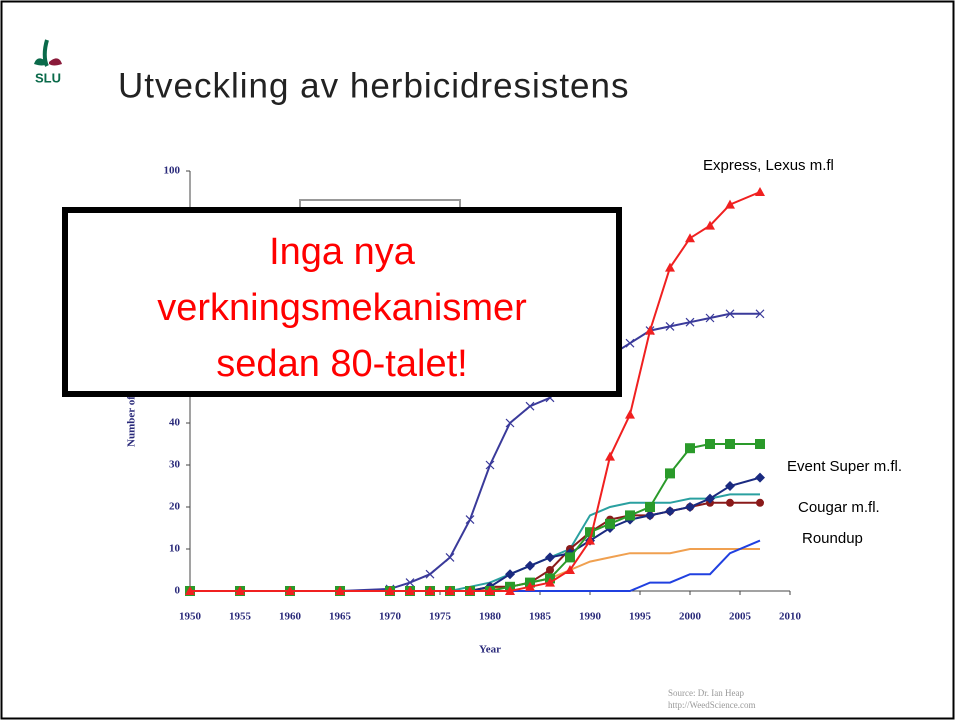  I want to click on y-tick-label: 30, so click(175, 465).